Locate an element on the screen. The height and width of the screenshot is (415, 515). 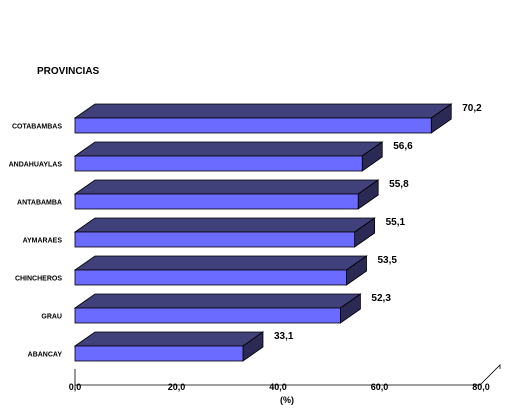
data-label: 33,1 is located at coordinates (284, 336).